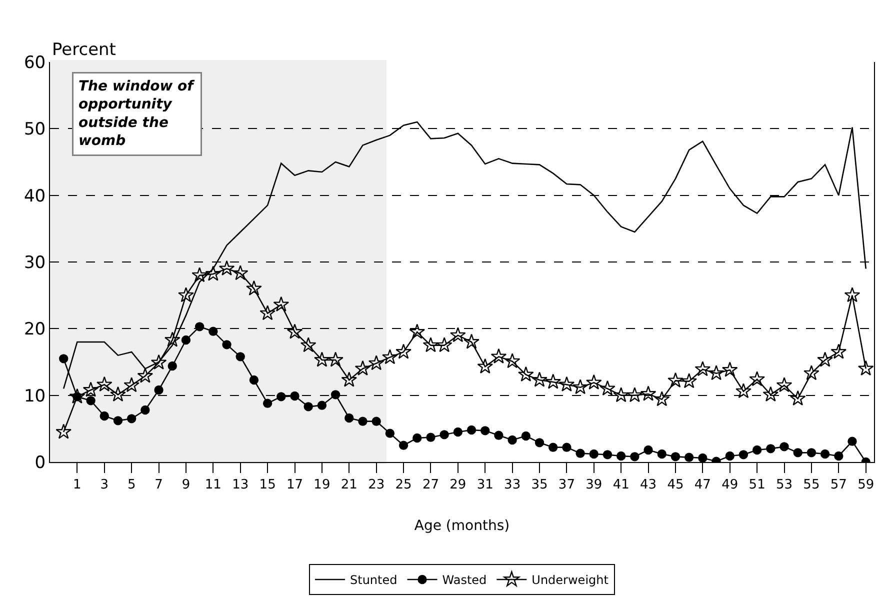 The width and height of the screenshot is (880, 601). I want to click on legend-label: Stunted, so click(374, 580).